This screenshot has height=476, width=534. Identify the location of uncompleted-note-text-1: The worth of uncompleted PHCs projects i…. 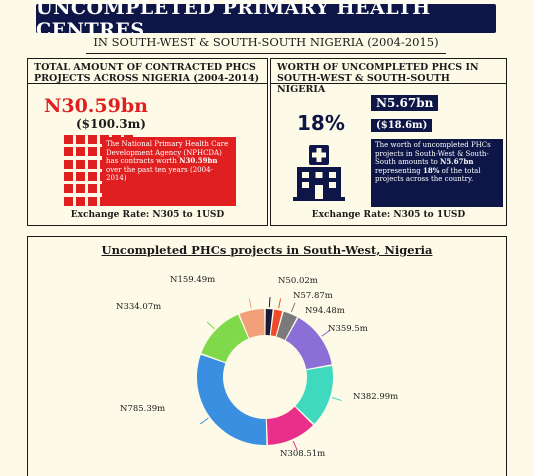
(433, 154).